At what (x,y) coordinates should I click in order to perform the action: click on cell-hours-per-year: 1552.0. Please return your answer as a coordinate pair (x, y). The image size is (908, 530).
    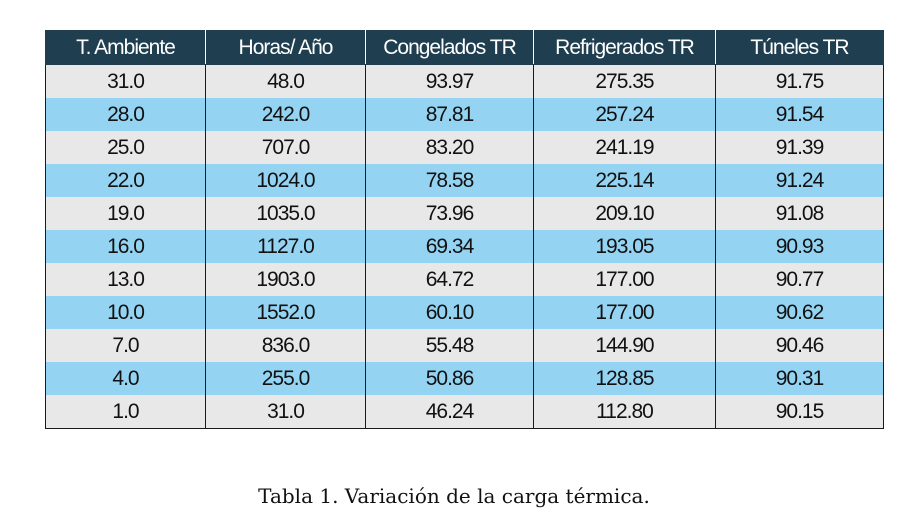
    Looking at the image, I should click on (285, 312).